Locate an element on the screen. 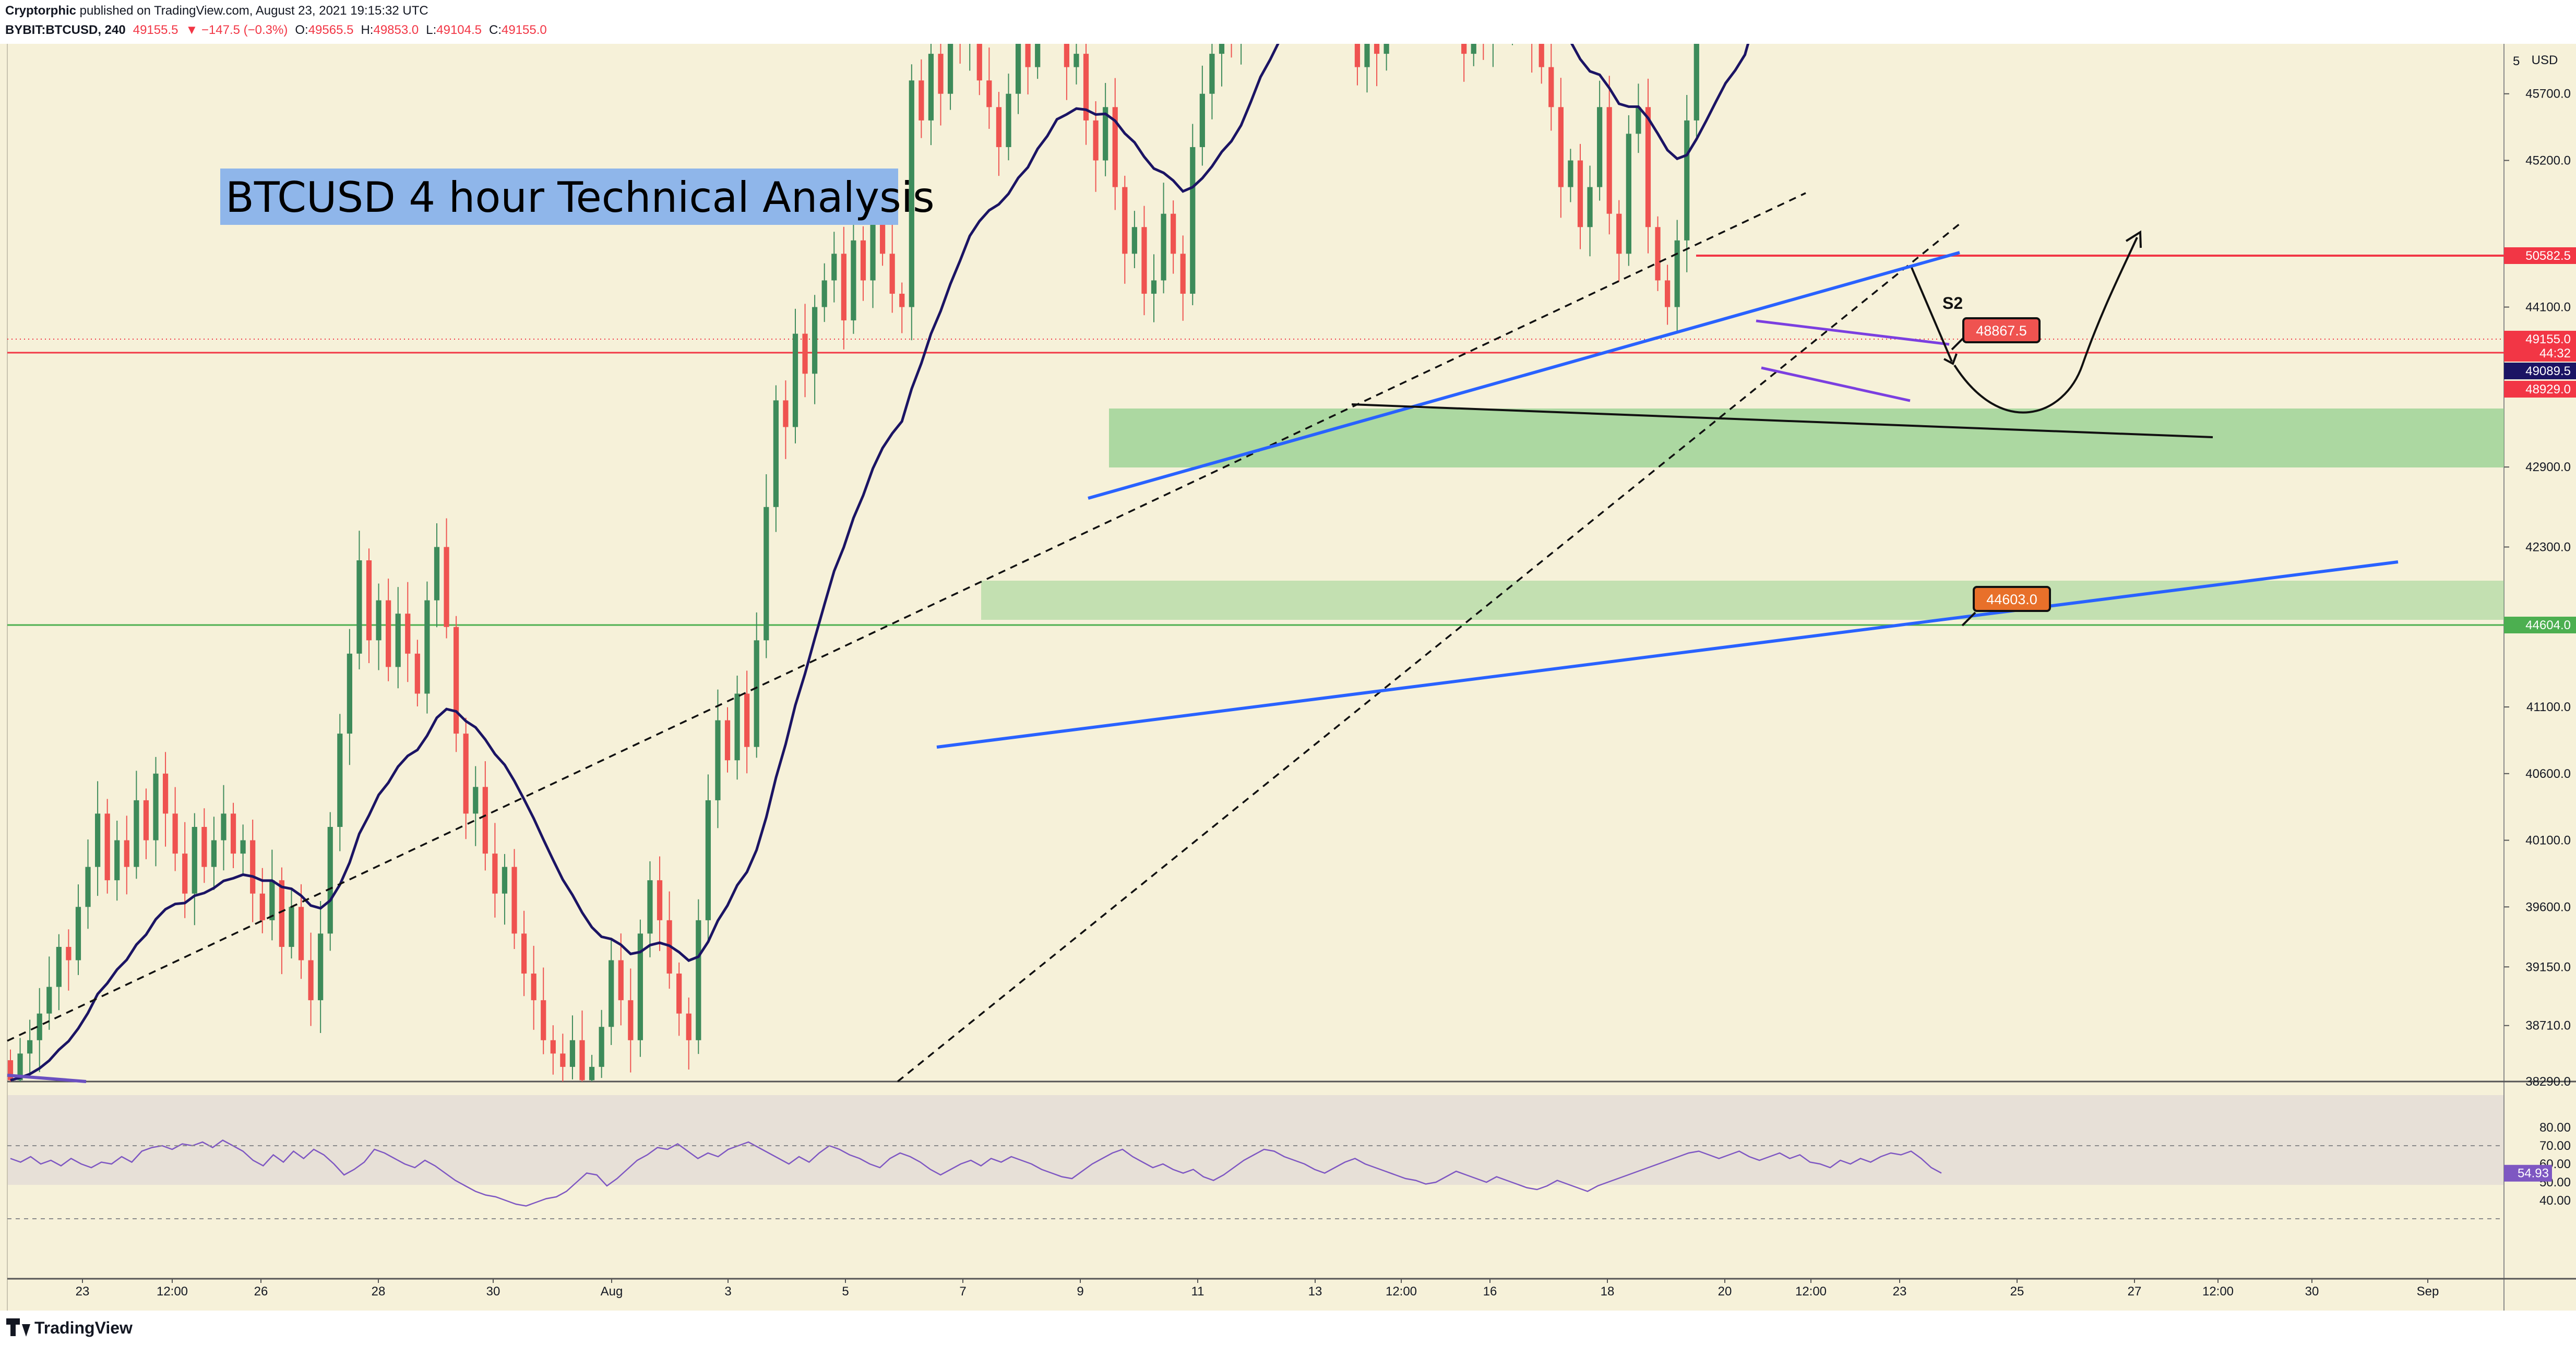 This screenshot has height=1345, width=2576. rising-trendline-bottom is located at coordinates (1668, 654).